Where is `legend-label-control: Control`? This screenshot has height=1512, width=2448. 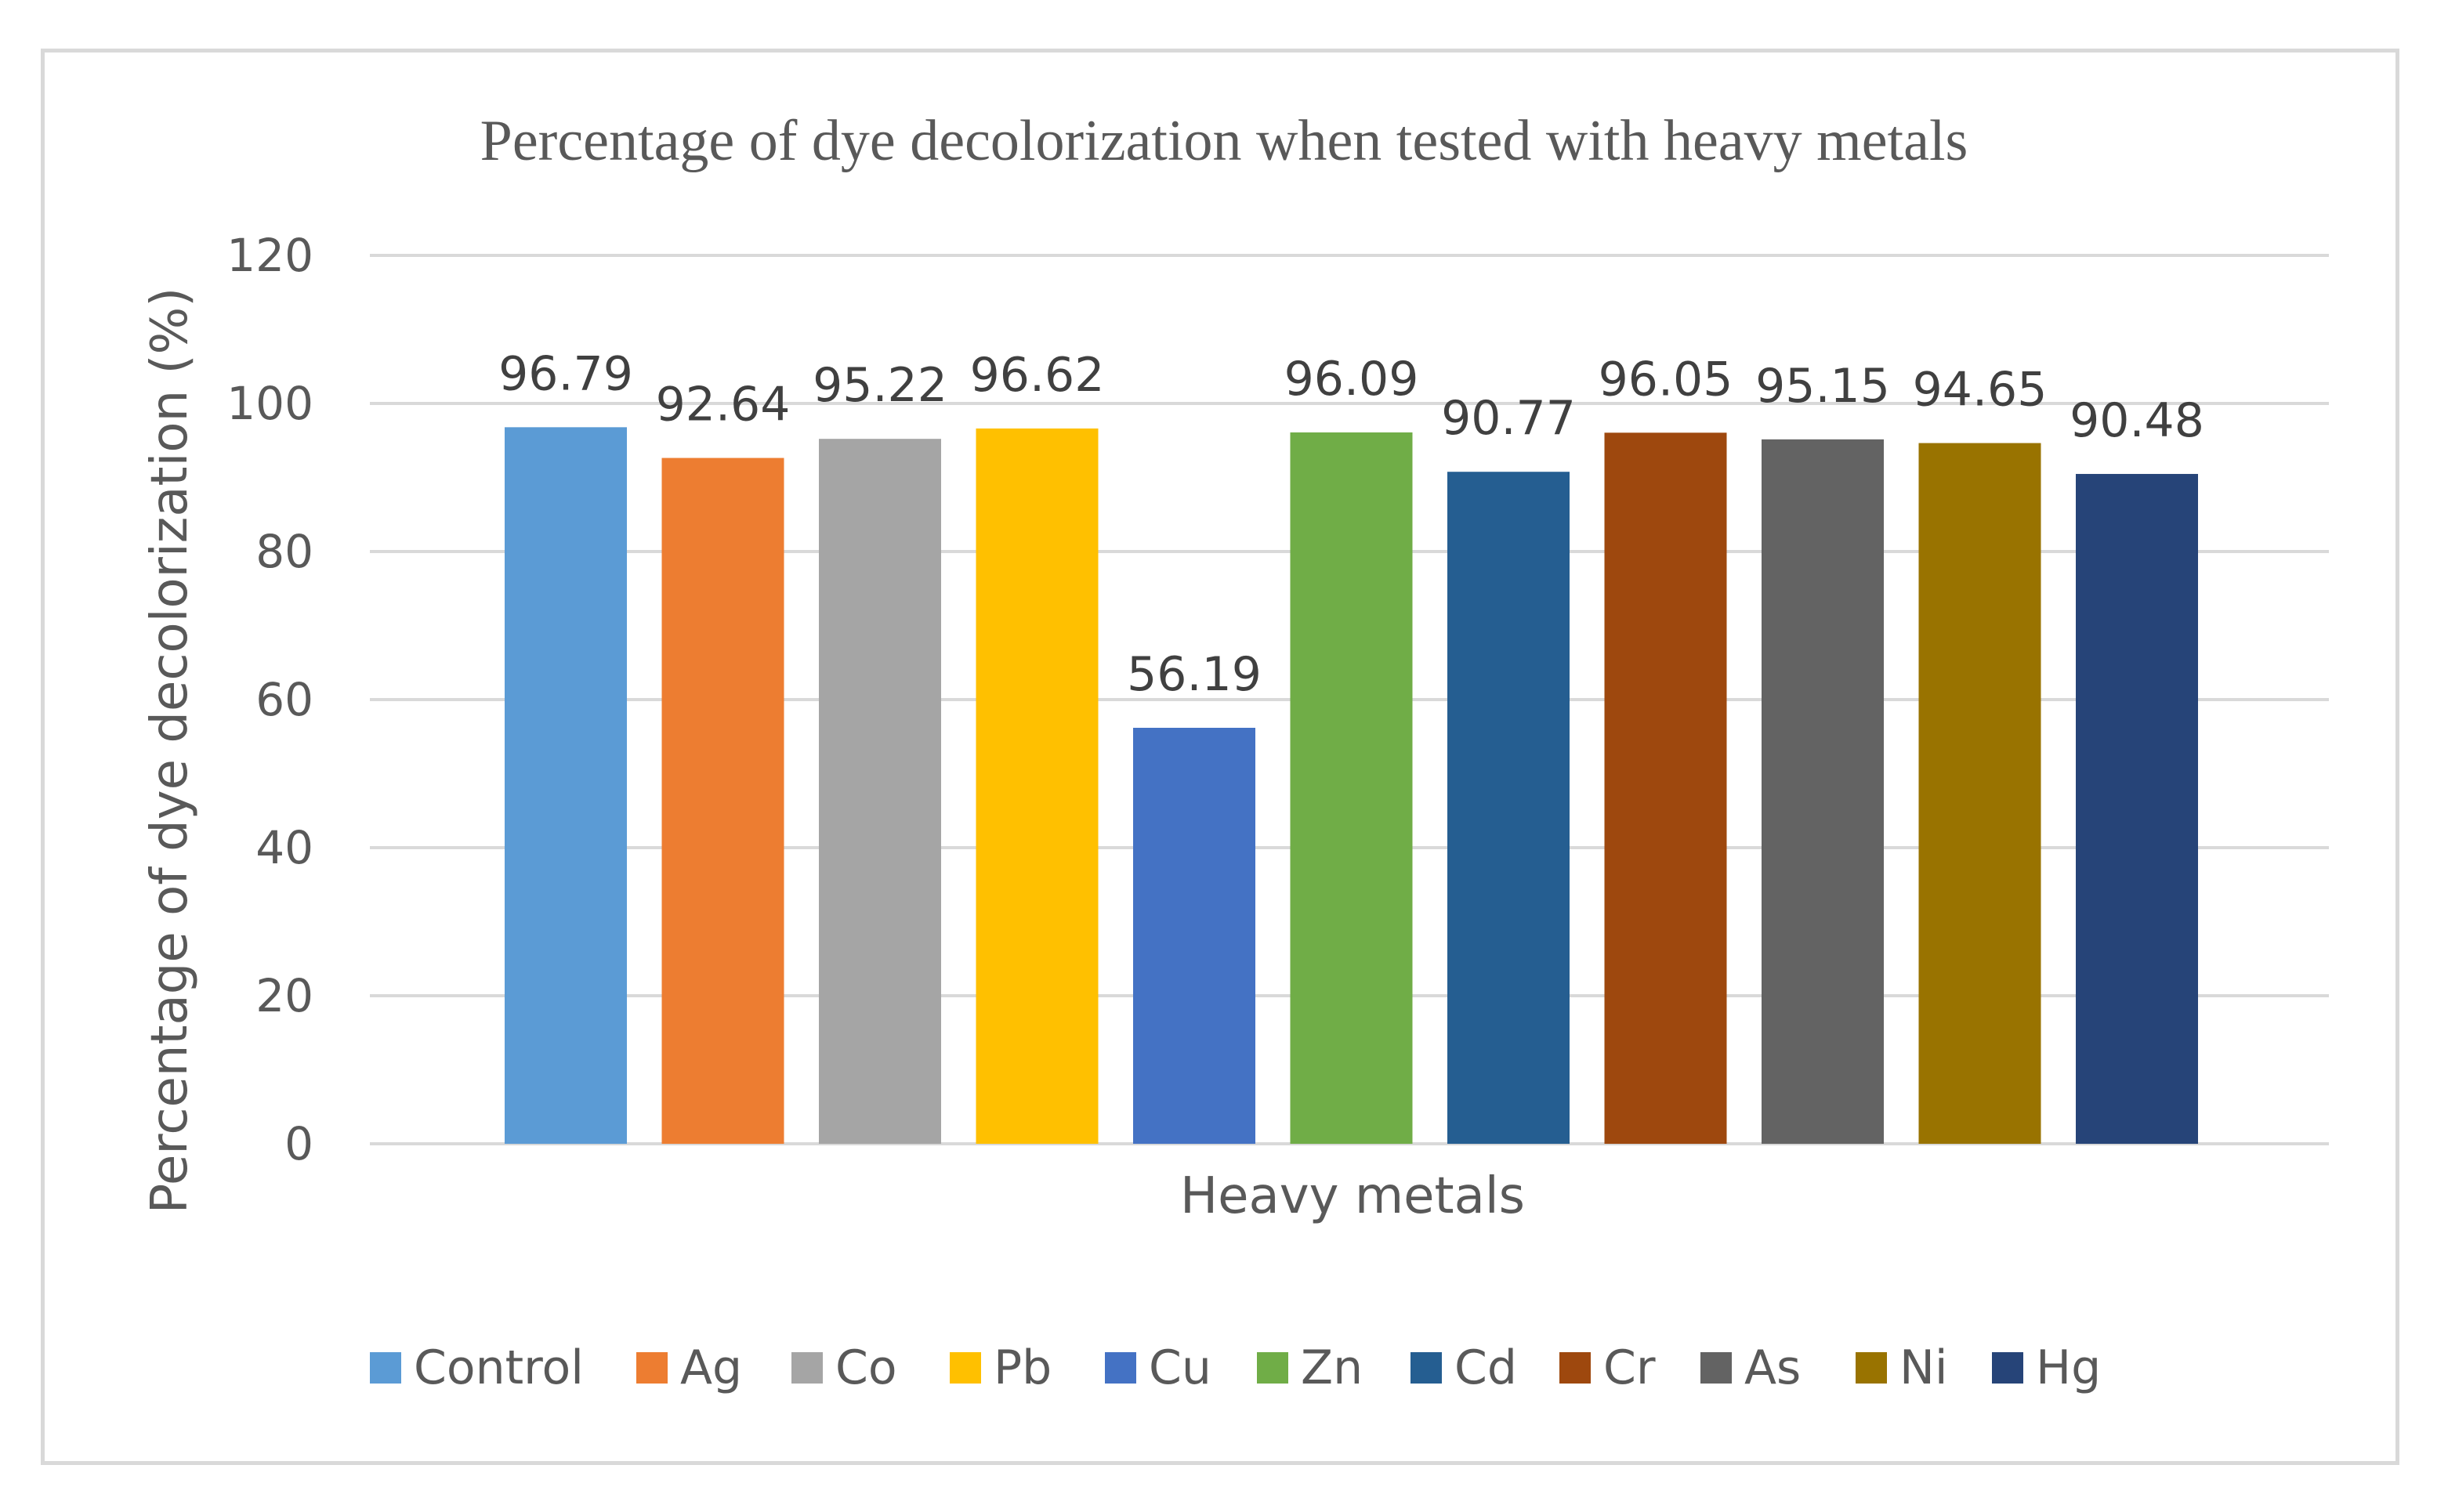
legend-label-control: Control is located at coordinates (499, 1368).